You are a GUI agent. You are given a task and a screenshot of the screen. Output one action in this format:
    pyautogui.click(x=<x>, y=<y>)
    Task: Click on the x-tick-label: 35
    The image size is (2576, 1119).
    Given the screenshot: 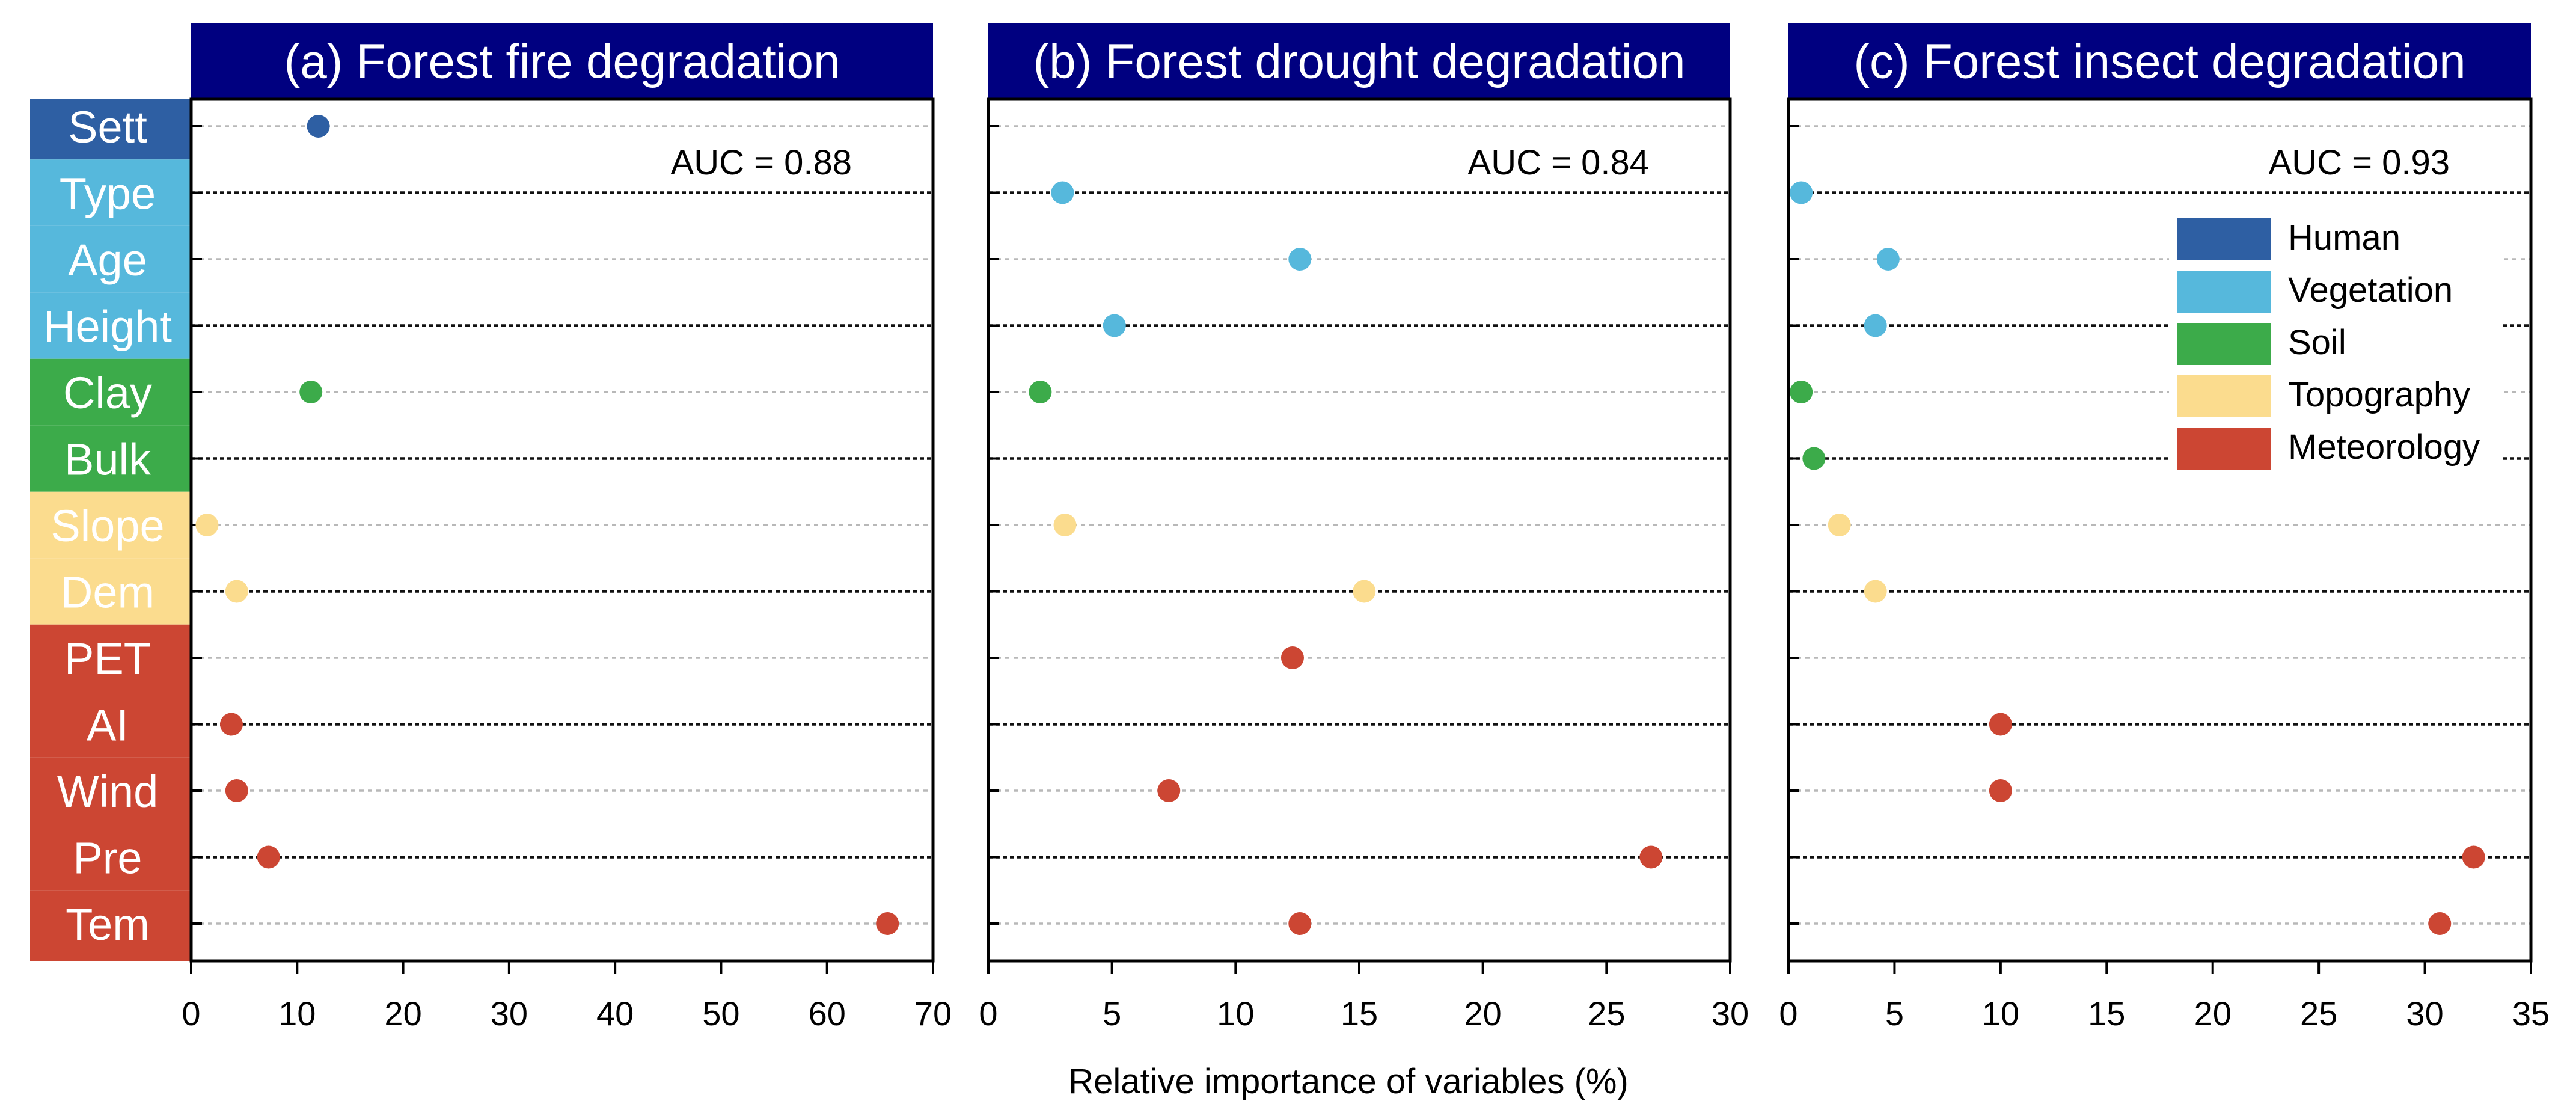 What is the action you would take?
    pyautogui.click(x=2531, y=1013)
    